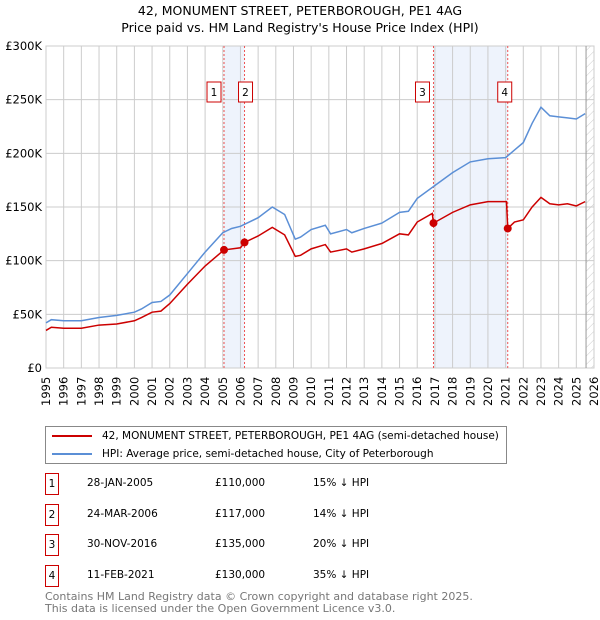 This screenshot has width=600, height=620. What do you see at coordinates (122, 544) in the screenshot?
I see `sale-date: 30-NOV-2016` at bounding box center [122, 544].